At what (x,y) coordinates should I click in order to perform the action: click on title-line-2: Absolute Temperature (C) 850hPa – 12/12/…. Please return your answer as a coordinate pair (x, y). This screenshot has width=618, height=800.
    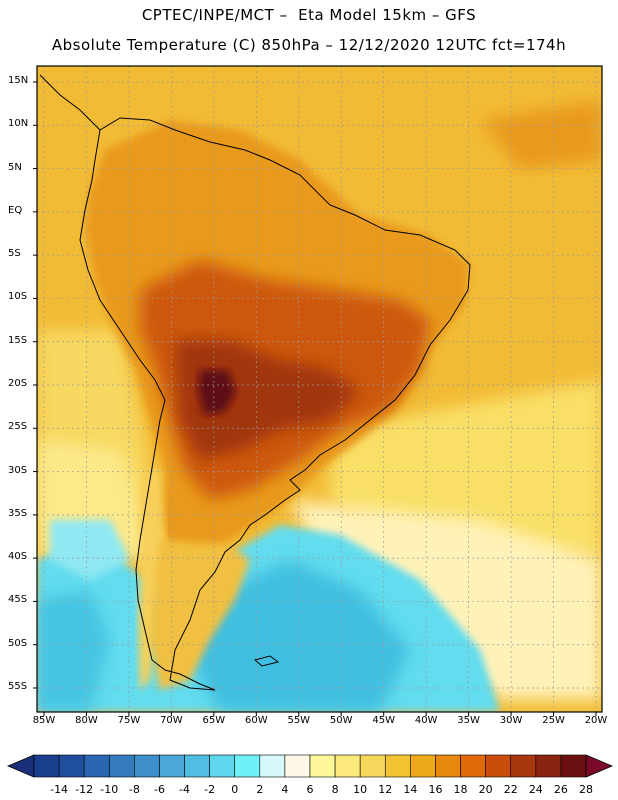
    Looking at the image, I should click on (309, 45).